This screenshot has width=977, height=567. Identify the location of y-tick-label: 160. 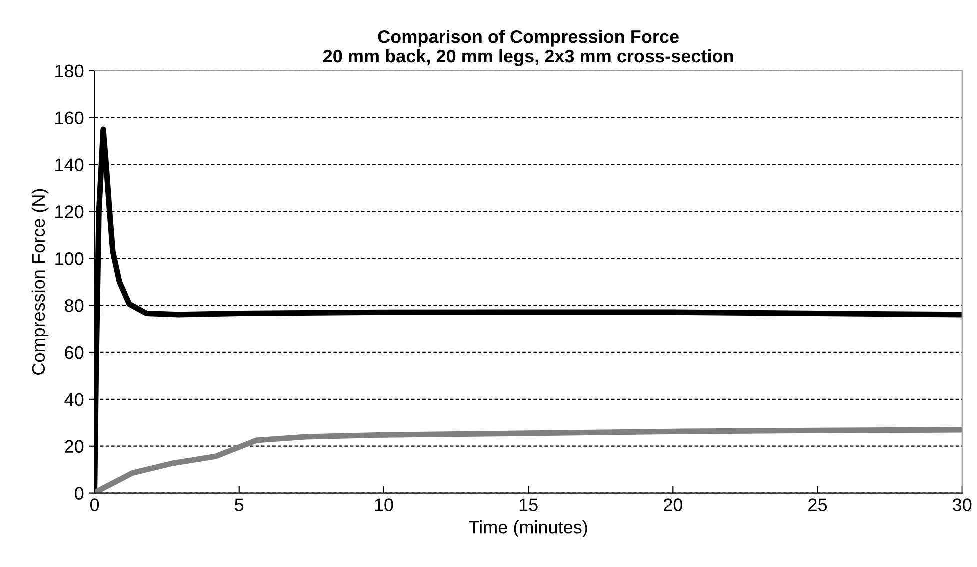
(70, 118).